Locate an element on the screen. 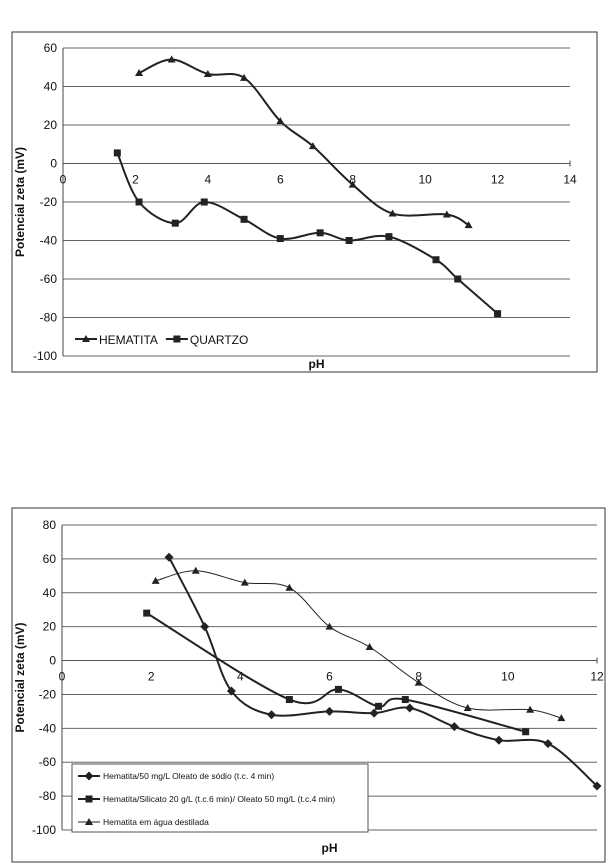  y-tick-label: 40 is located at coordinates (50, 593).